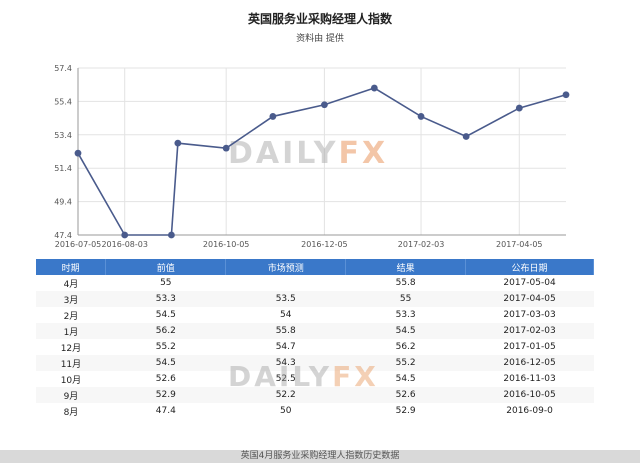  I want to click on cell-period: 2月, so click(71, 316).